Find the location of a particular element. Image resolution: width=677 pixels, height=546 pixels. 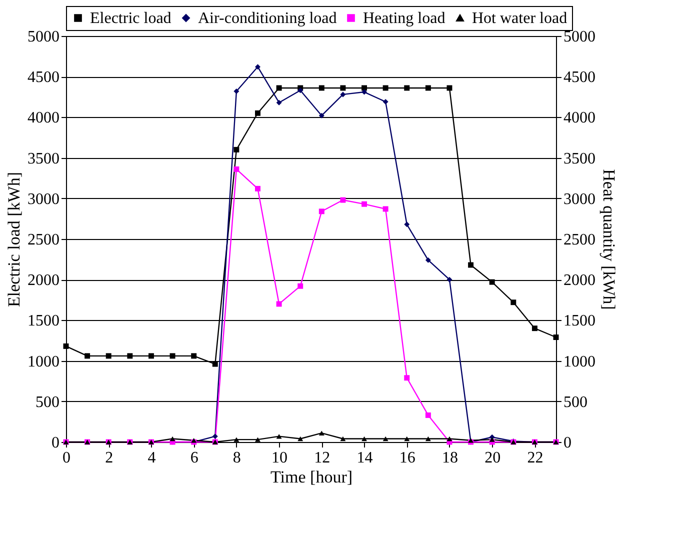

x-tick-label: 10 is located at coordinates (280, 458).